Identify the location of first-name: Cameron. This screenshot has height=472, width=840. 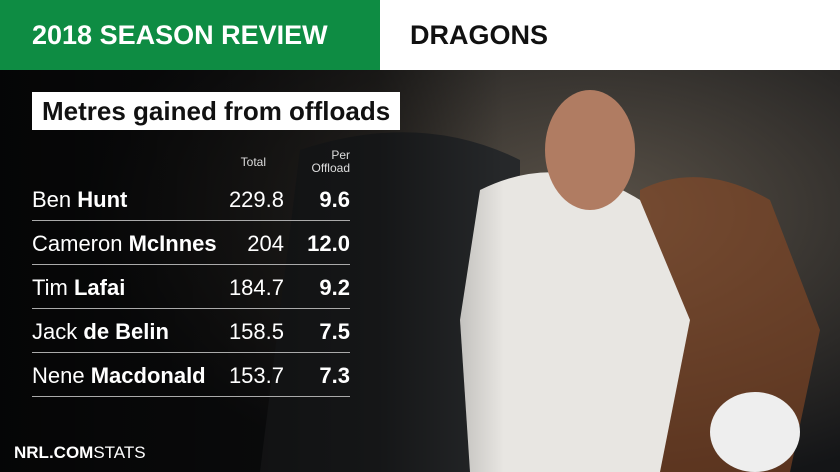
(77, 243).